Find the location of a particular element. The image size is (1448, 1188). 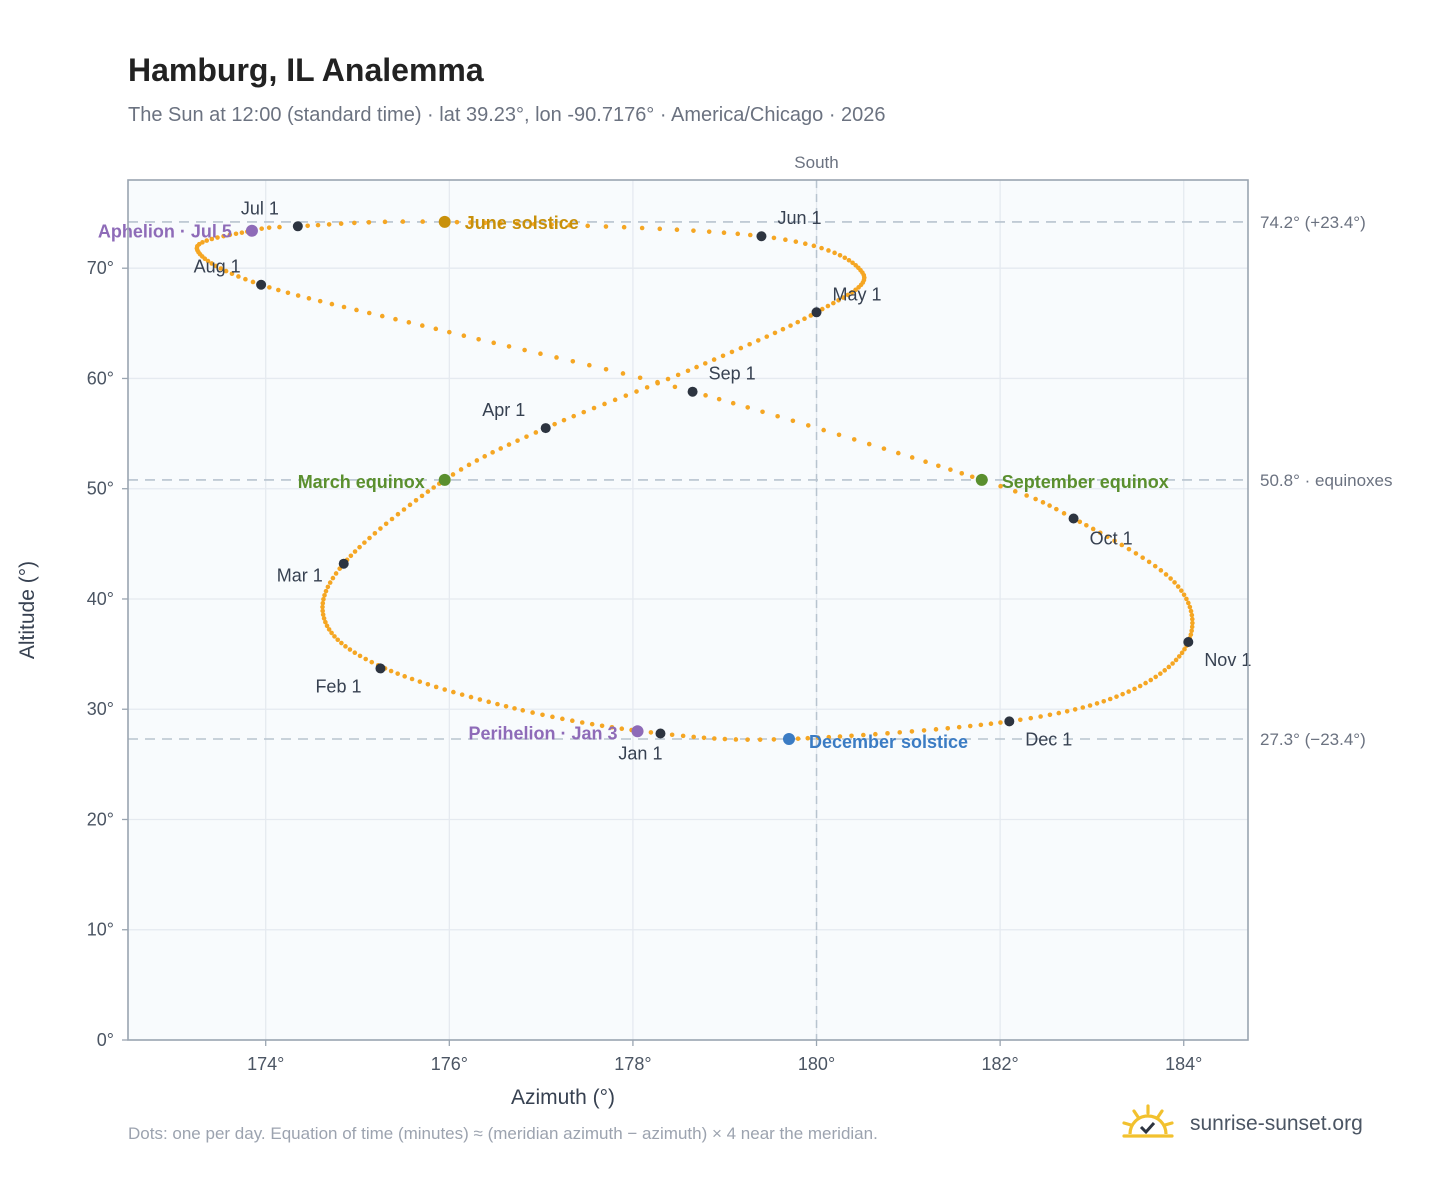

x-tick-label: 182° is located at coordinates (1000, 1064).